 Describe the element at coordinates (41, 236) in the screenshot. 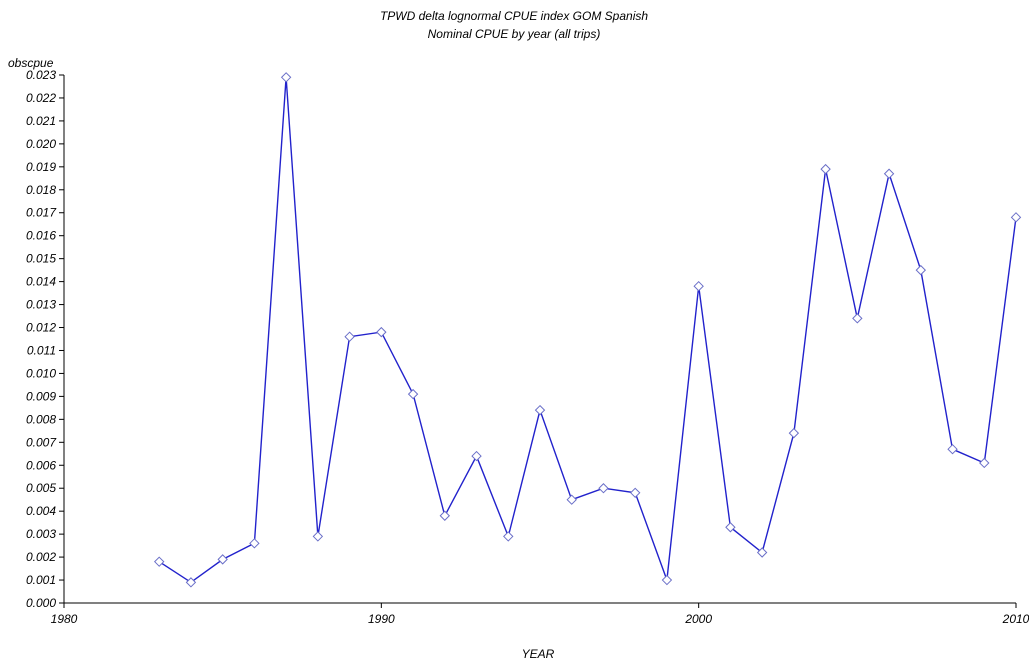

I see `y-tick-label: 0.016` at that location.